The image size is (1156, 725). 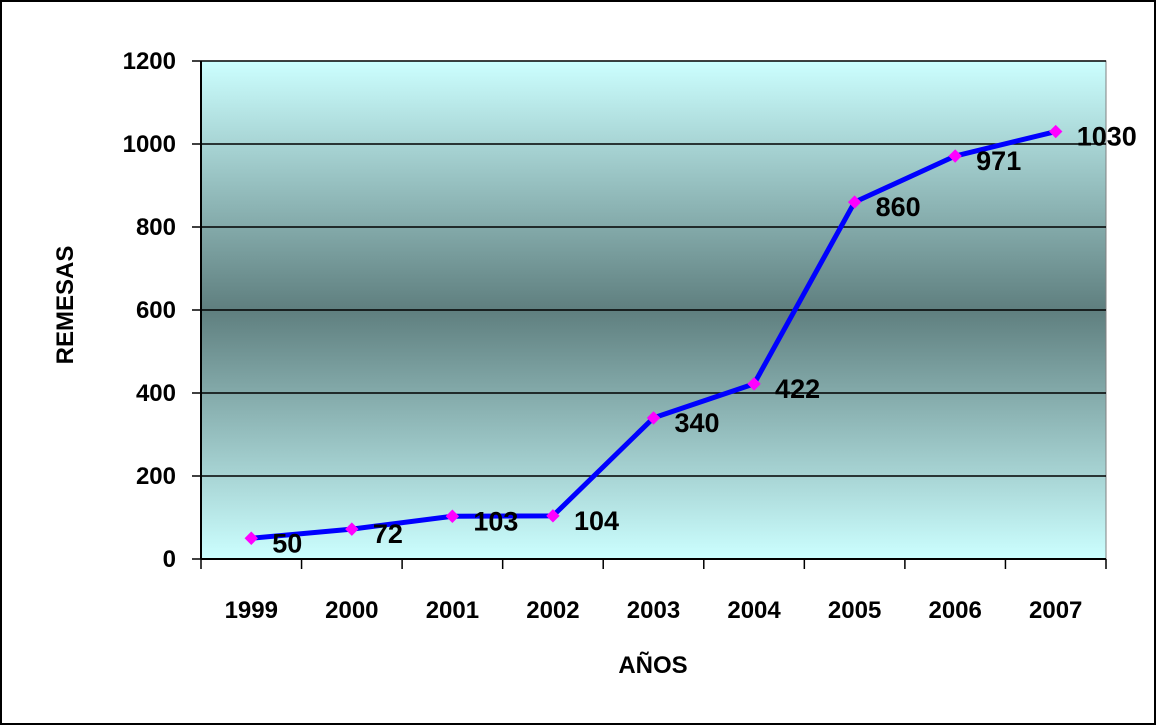 I want to click on y-tick-label: 600, so click(x=156, y=310).